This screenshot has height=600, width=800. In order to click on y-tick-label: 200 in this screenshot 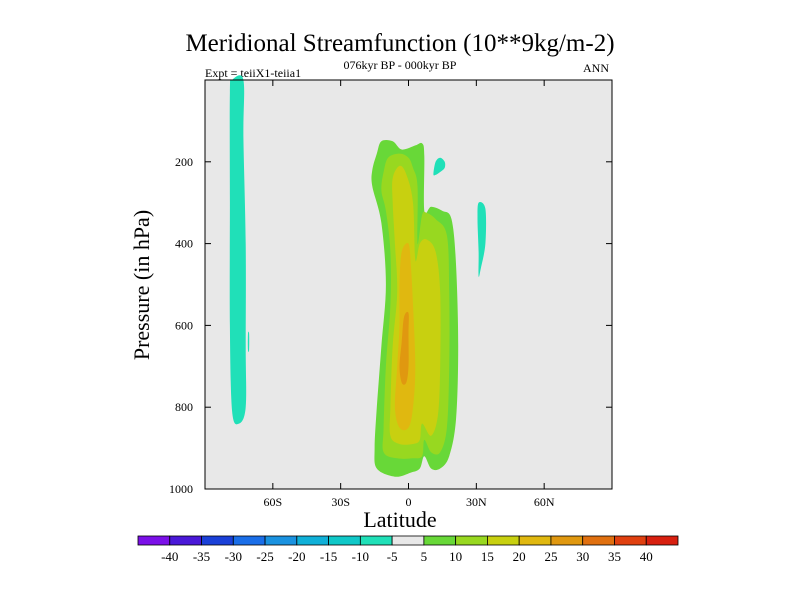, I will do `click(184, 162)`.